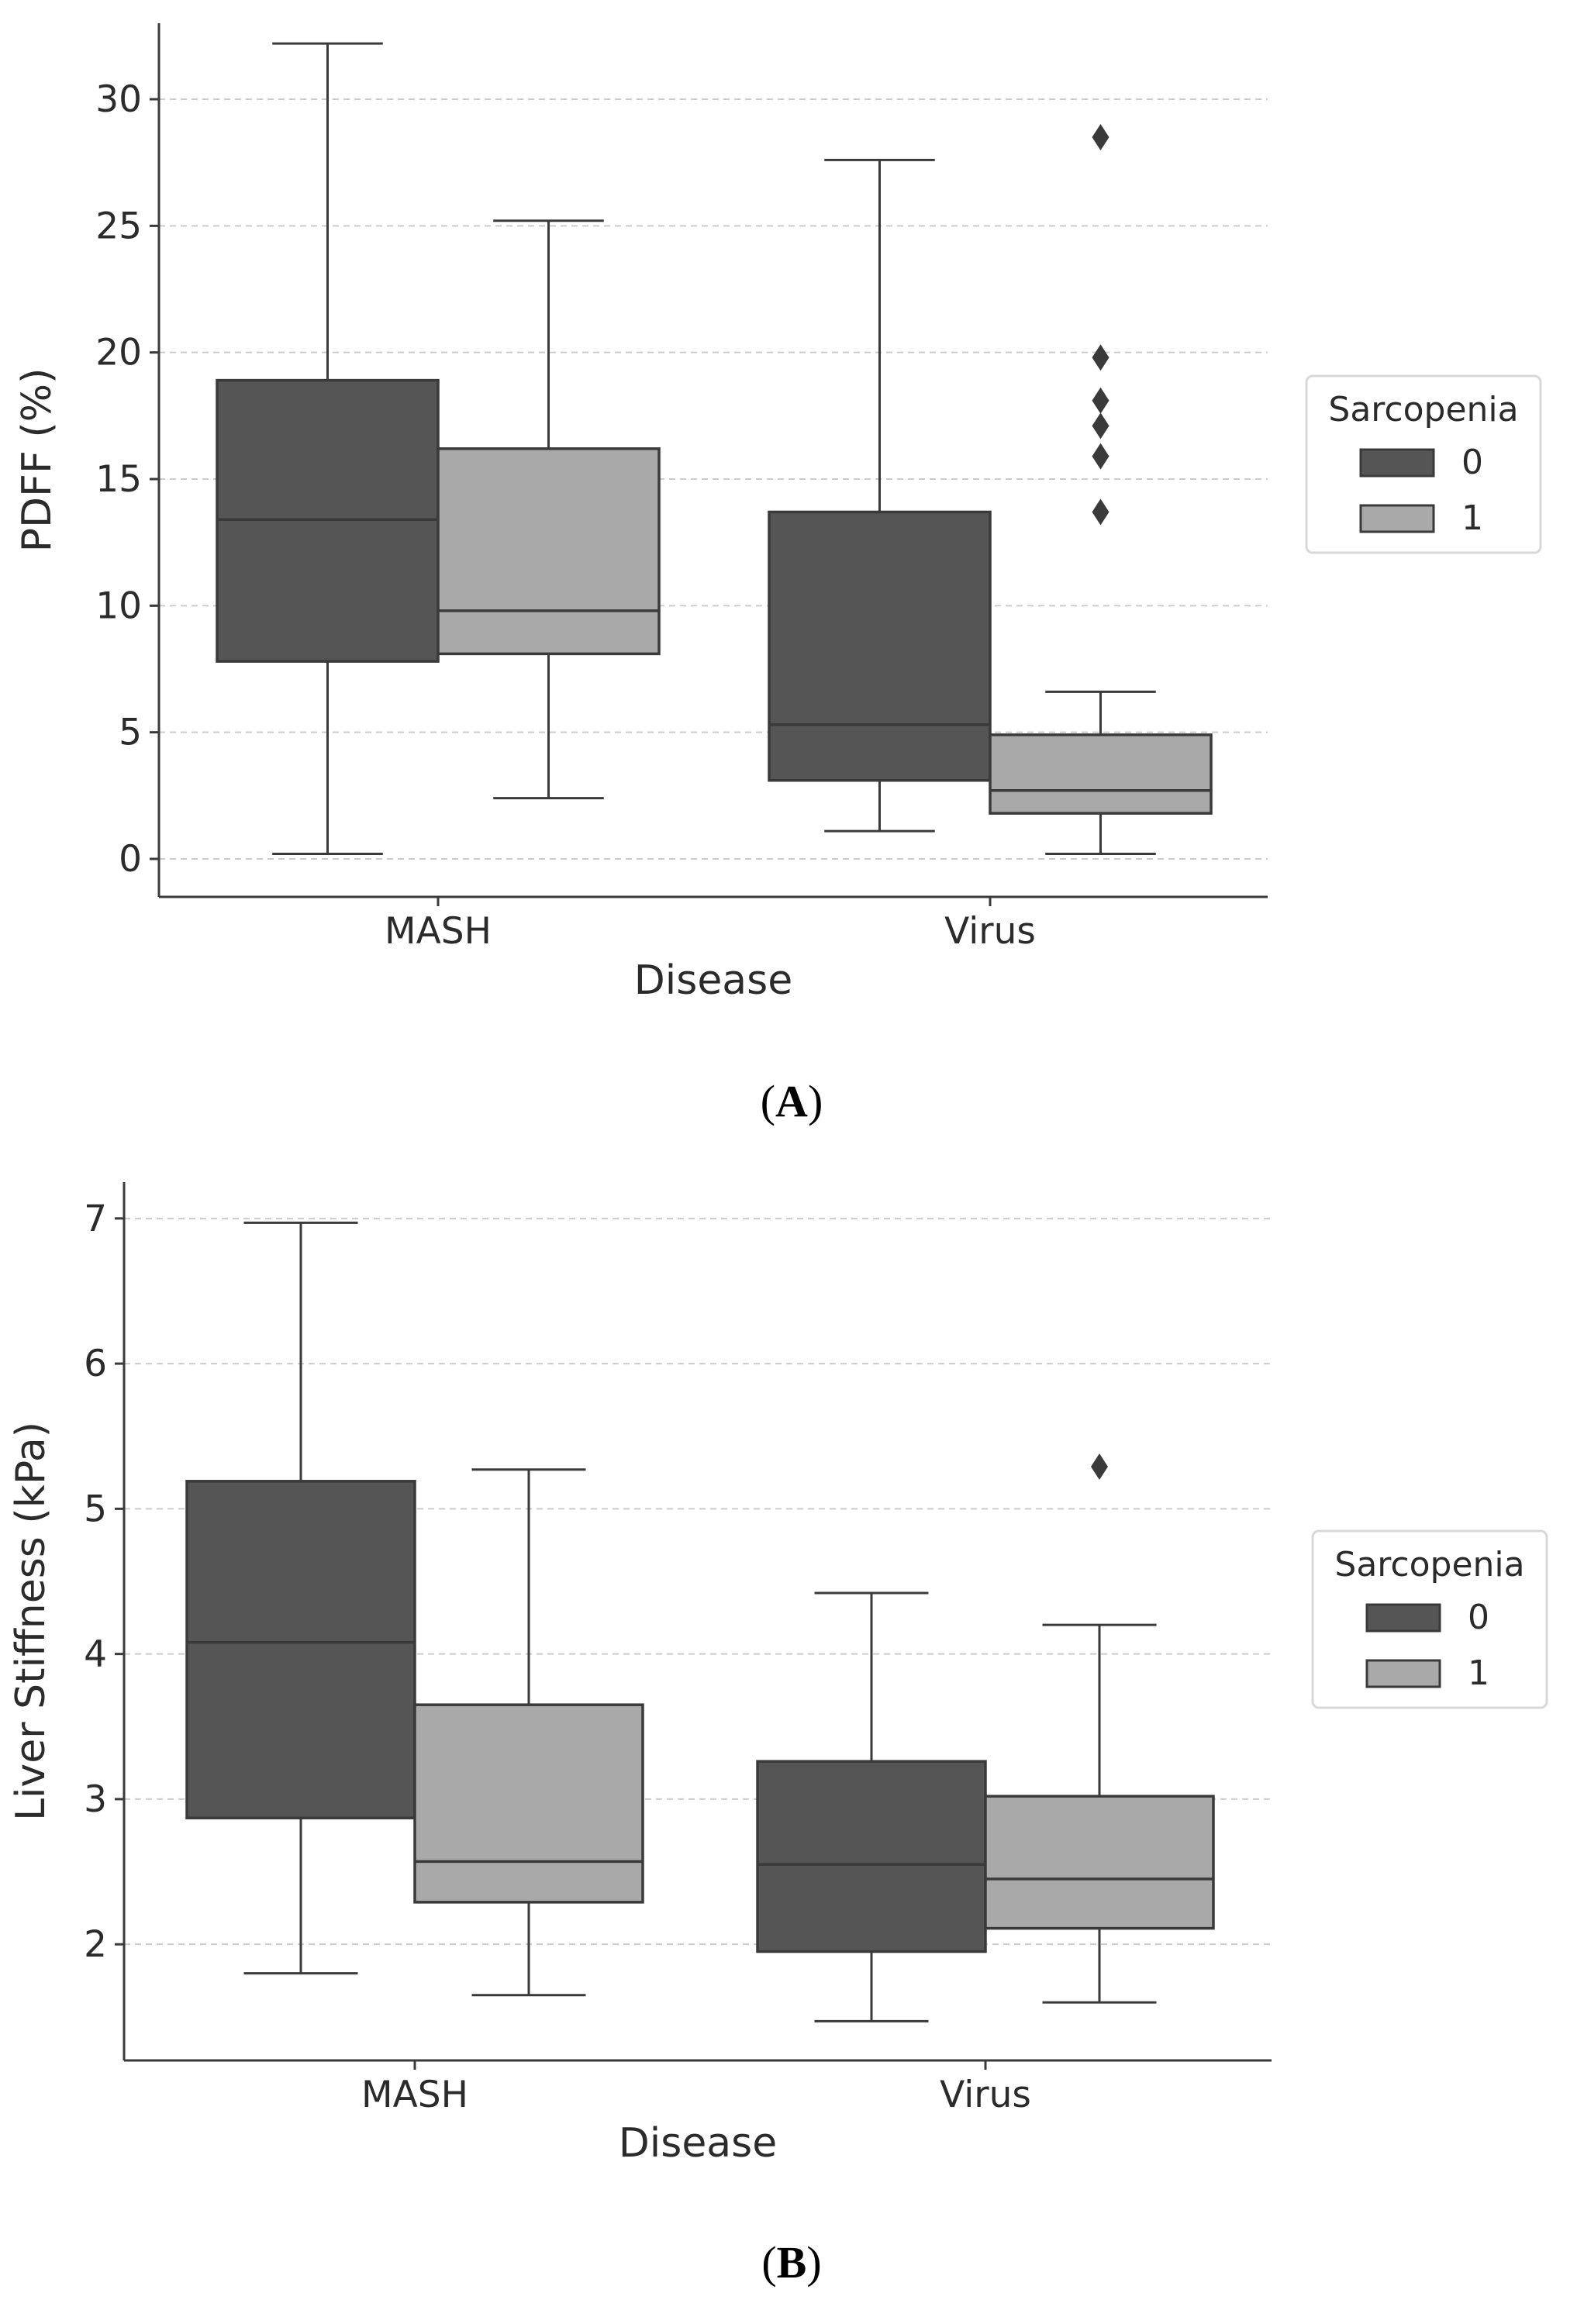 The height and width of the screenshot is (2324, 1584). I want to click on panel-label: (B), so click(791, 2262).